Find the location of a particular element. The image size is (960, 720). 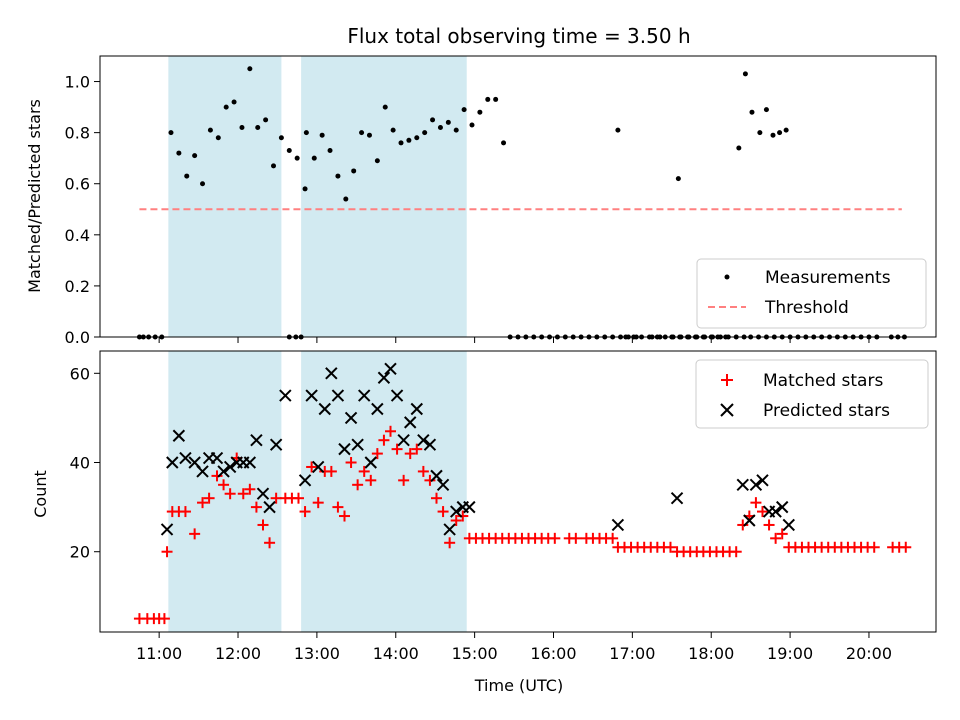

x-tick-label: 18:00 is located at coordinates (711, 653).